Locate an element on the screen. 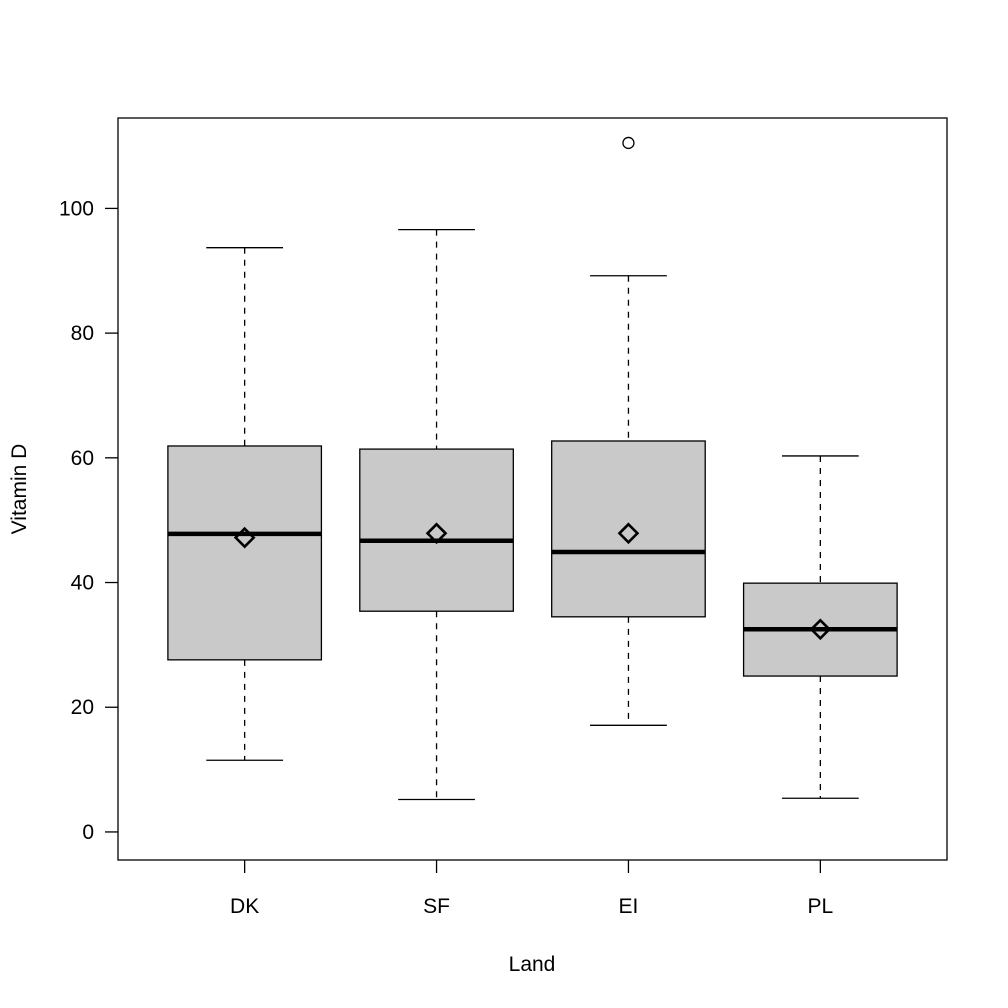  x-tick-label: EI is located at coordinates (629, 906).